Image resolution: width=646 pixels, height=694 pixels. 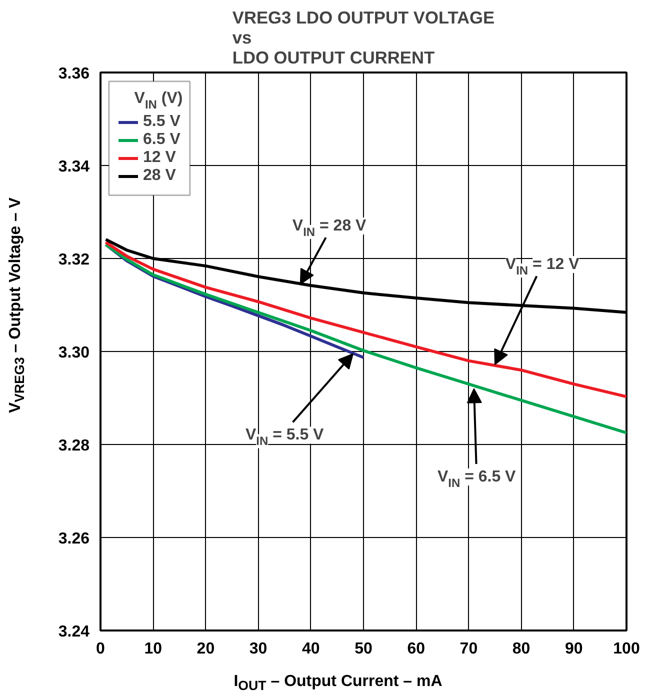 I want to click on y-tick-label: 3.30, so click(x=74, y=353).